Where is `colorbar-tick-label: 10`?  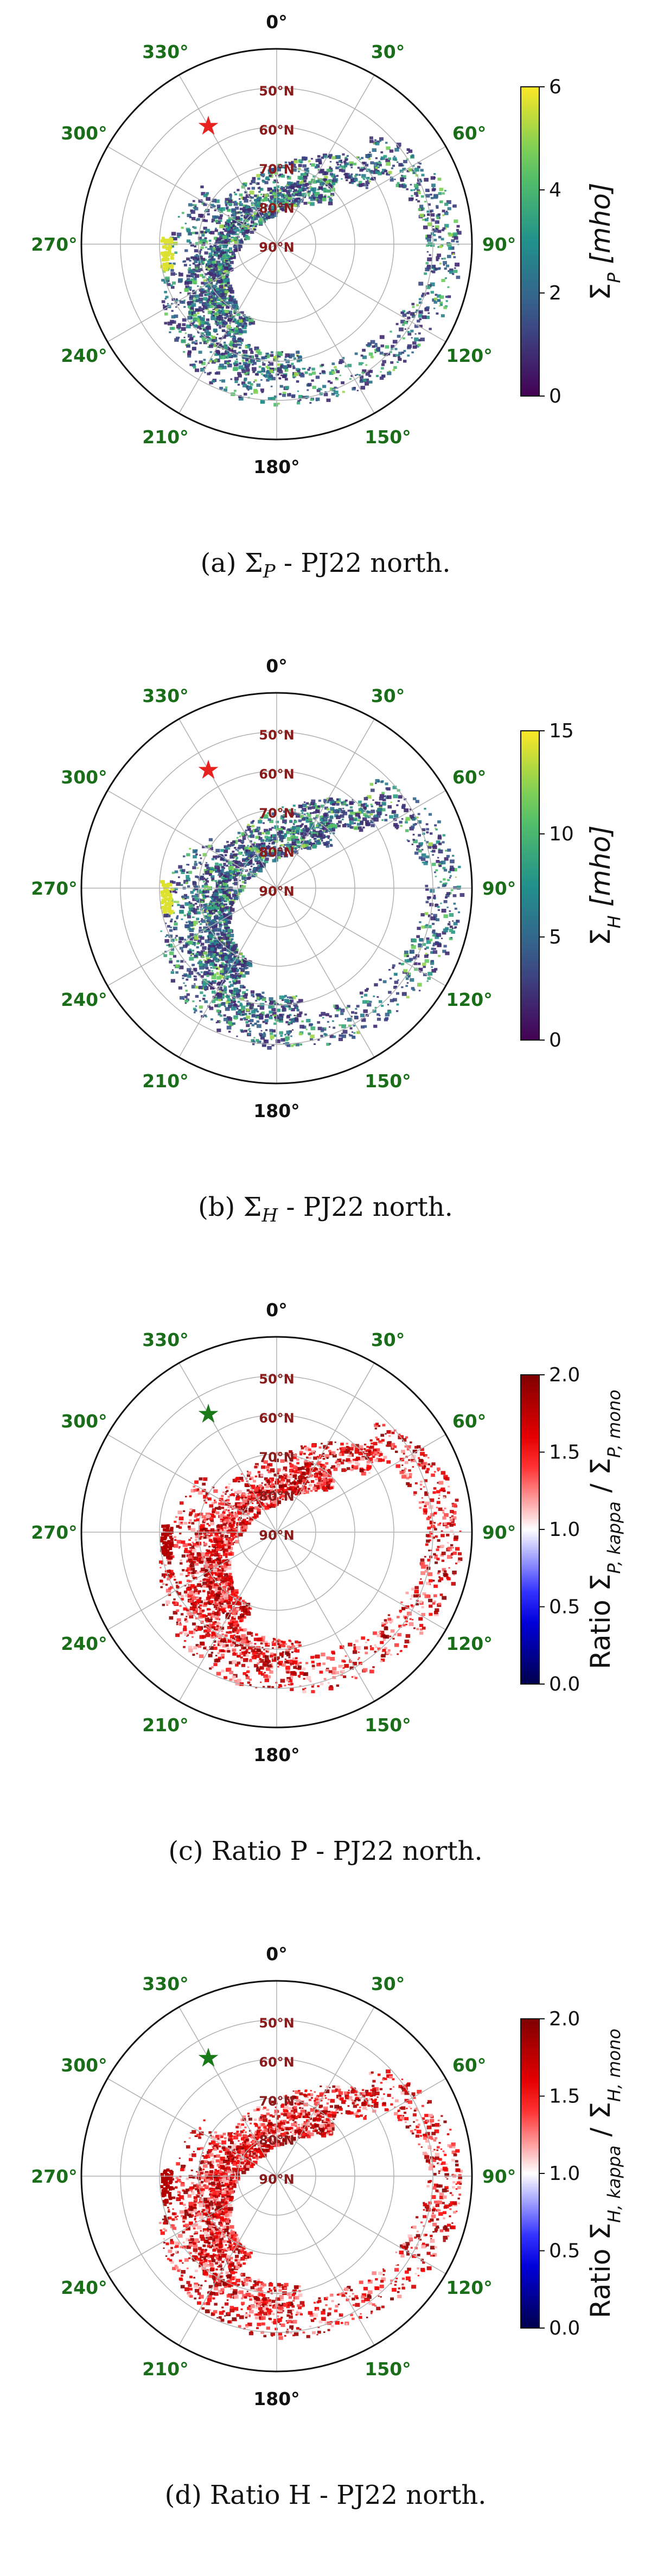 colorbar-tick-label: 10 is located at coordinates (561, 834).